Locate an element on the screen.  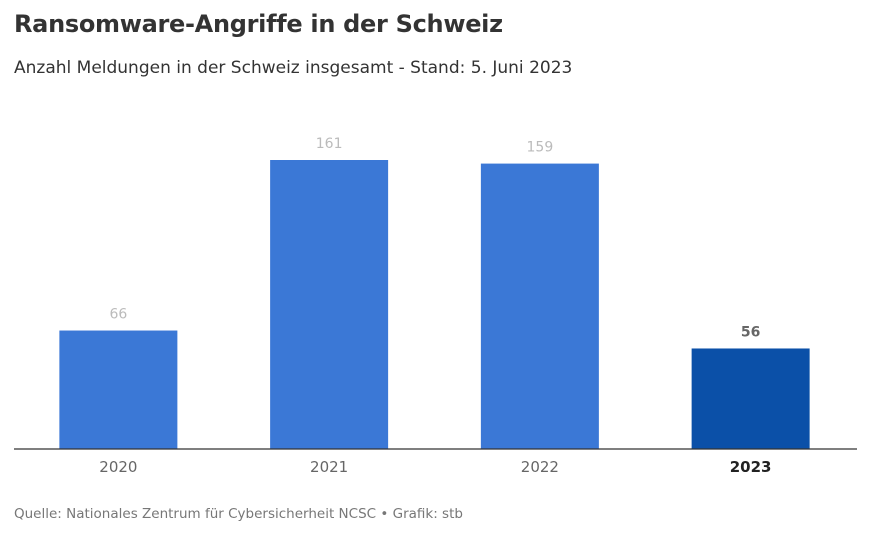
x-tick-labels-group: 2020 2021 2022 2023 is located at coordinates (435, 467).